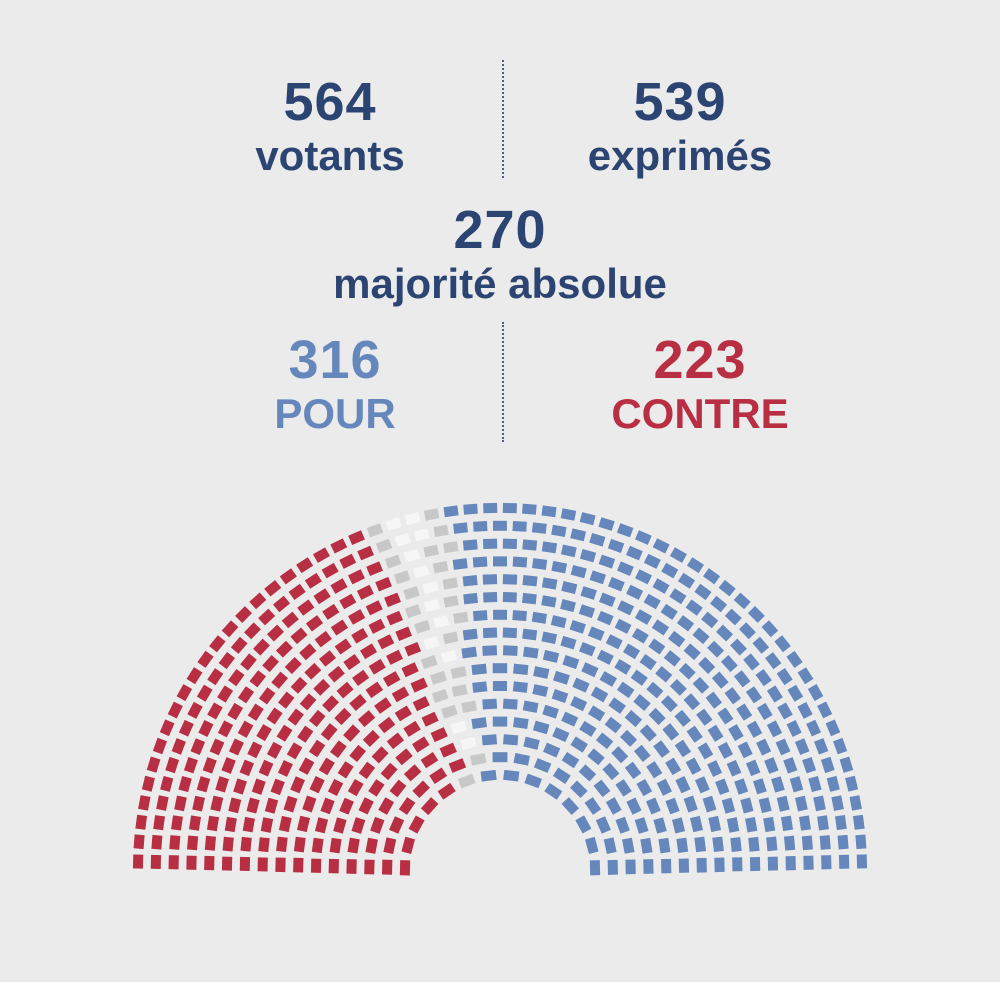 Image resolution: width=1000 pixels, height=982 pixels. Describe the element at coordinates (335, 413) in the screenshot. I see `pour-label: POUR` at that location.